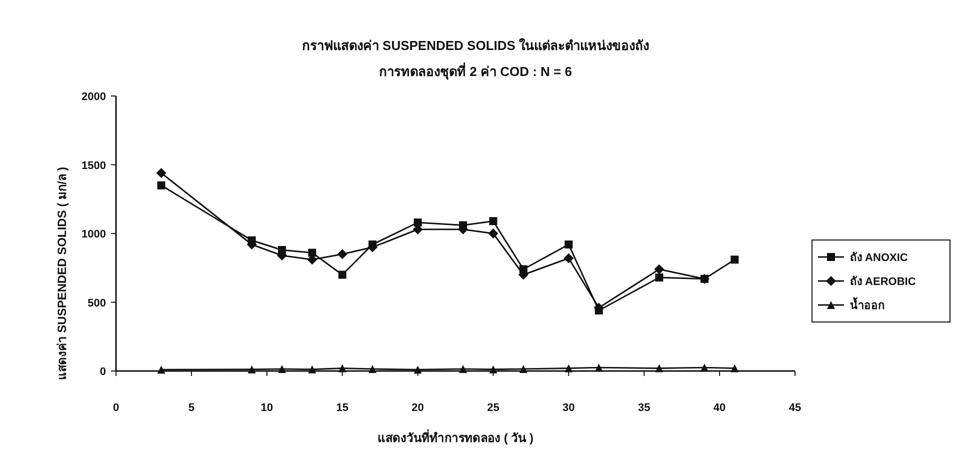 This screenshot has width=953, height=468. Describe the element at coordinates (456, 437) in the screenshot. I see `x-axis-title: แสดงวันที่ทำการทดลอง ( วัน )` at that location.